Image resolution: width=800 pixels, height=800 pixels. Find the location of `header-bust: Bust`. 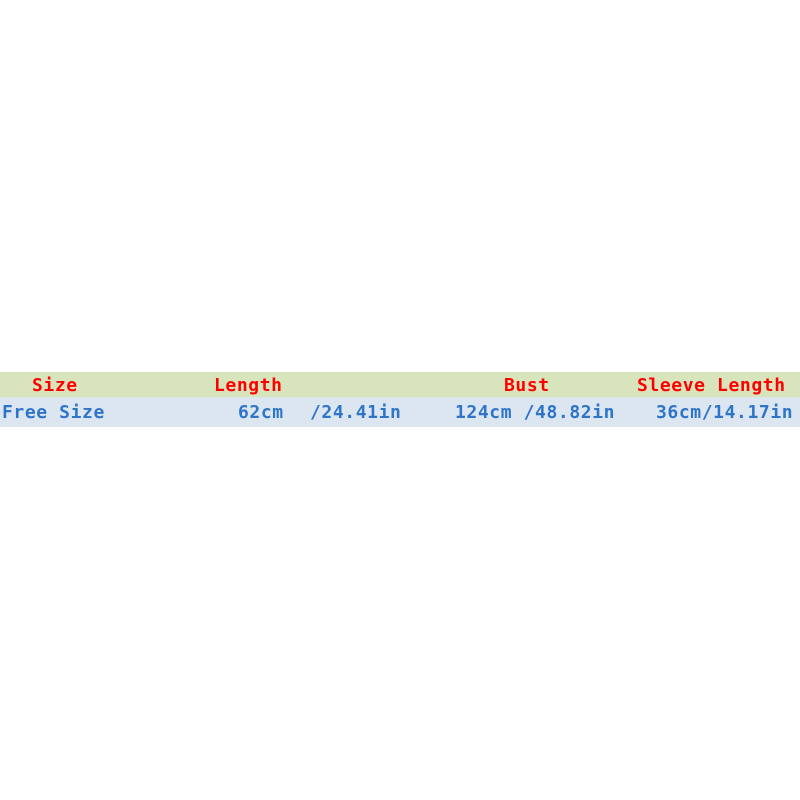

header-bust: Bust is located at coordinates (527, 385).